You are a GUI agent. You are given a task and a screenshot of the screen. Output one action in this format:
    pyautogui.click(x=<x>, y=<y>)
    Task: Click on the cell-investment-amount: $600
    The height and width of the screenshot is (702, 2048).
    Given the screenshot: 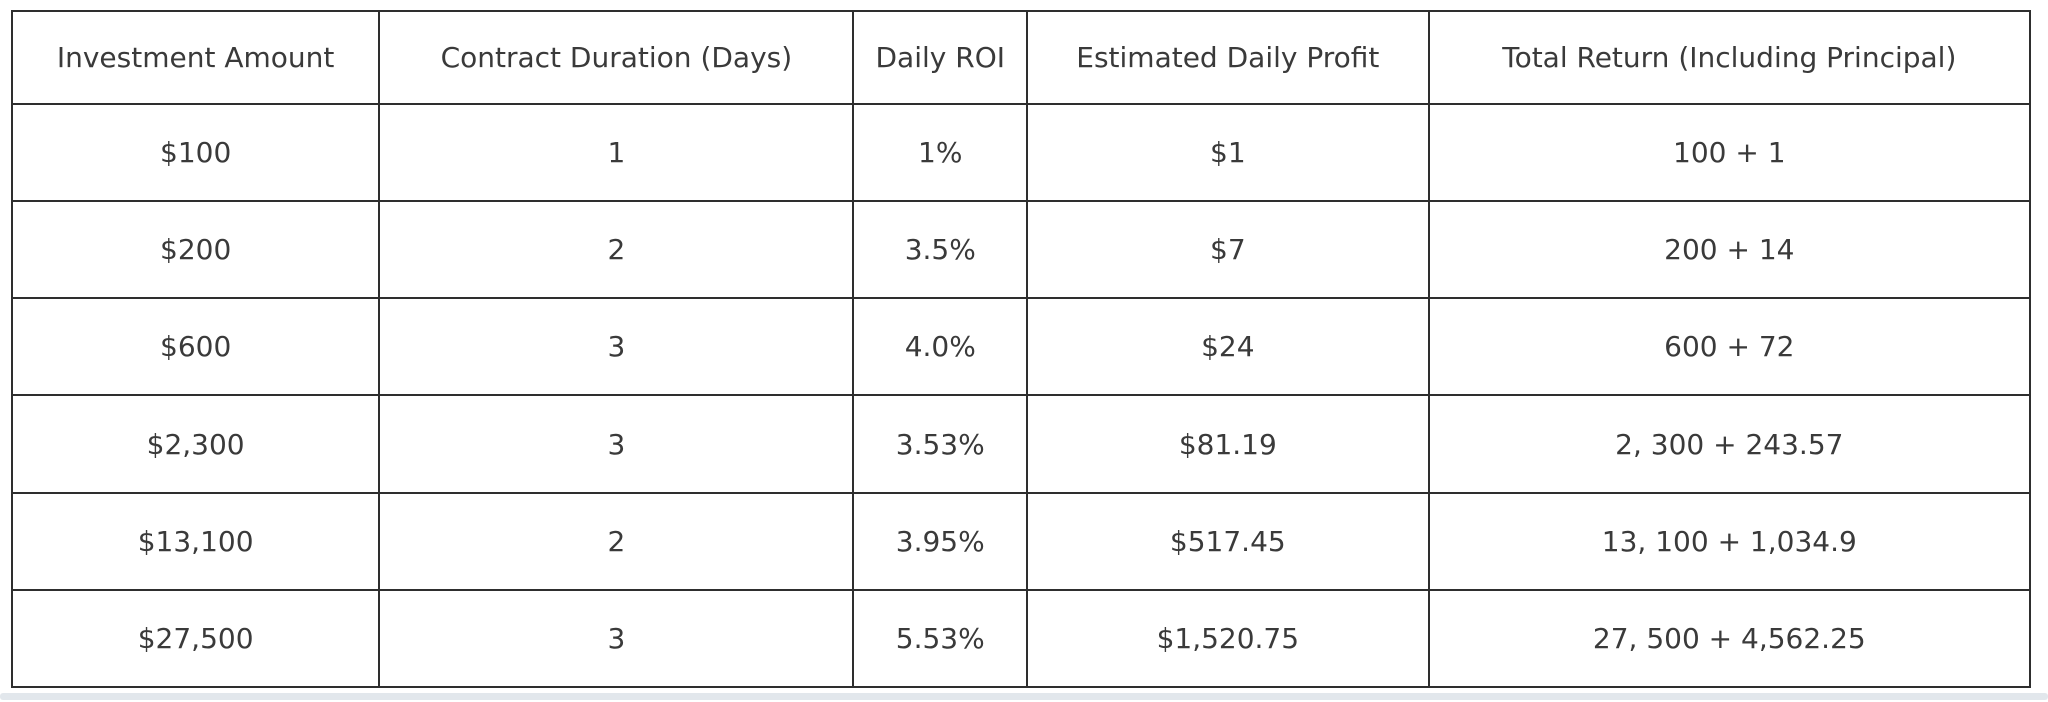 What is the action you would take?
    pyautogui.click(x=195, y=347)
    